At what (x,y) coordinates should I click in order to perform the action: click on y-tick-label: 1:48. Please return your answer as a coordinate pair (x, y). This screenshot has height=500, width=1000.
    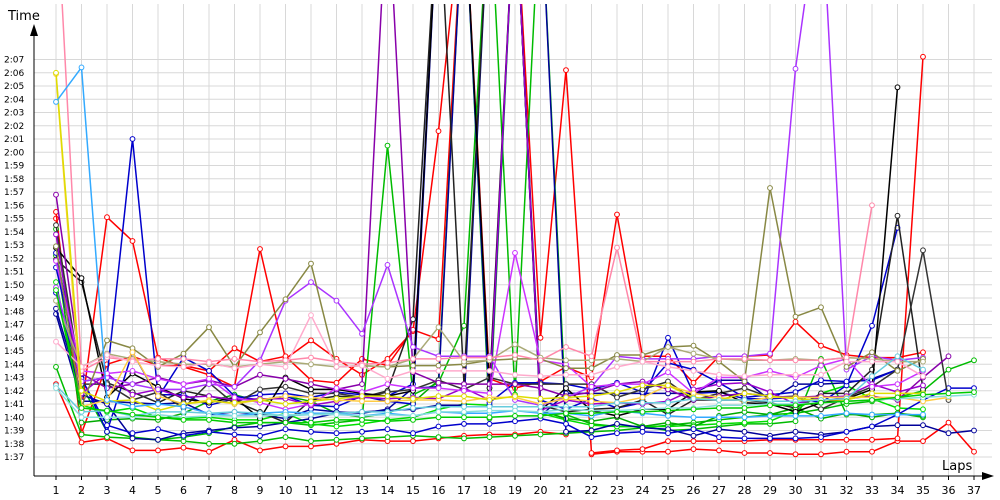
    Looking at the image, I should click on (14, 312).